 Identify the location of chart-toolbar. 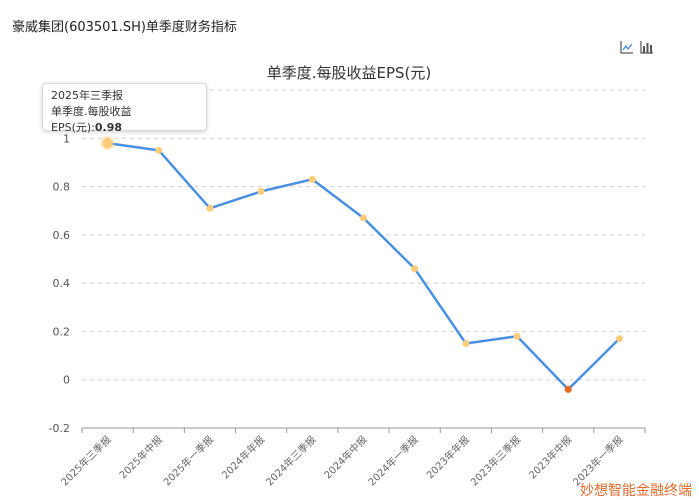
(637, 47).